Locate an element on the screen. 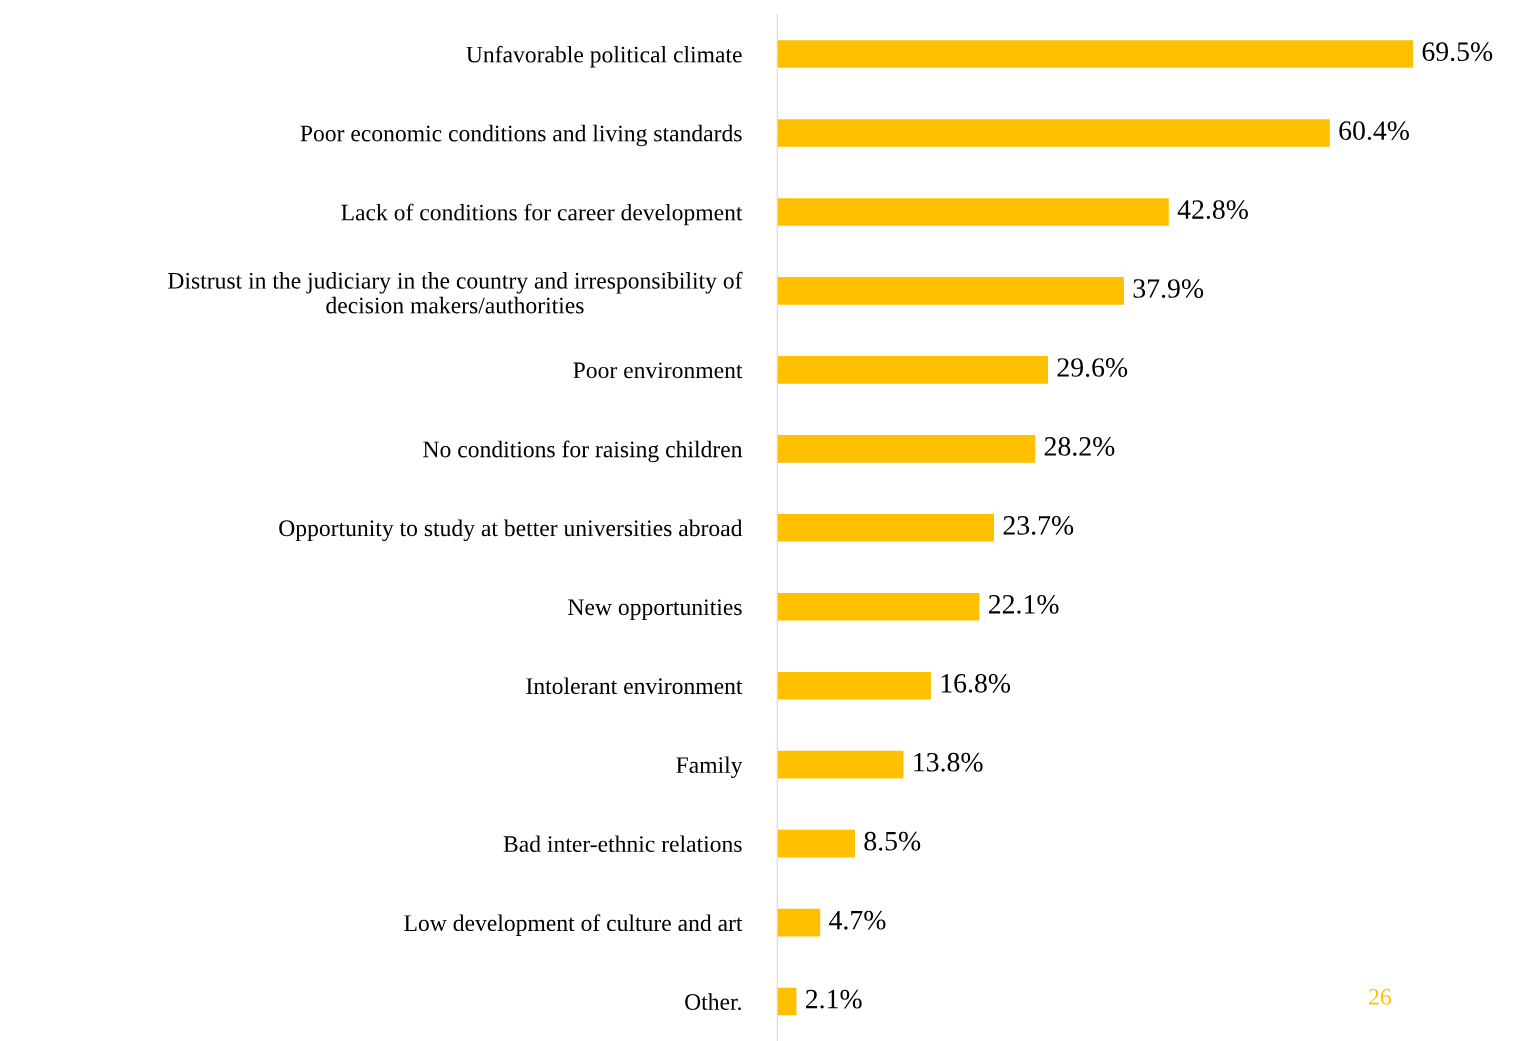  y-tick-label: Opportunity to study at better universities abroad is located at coordinates (511, 530).